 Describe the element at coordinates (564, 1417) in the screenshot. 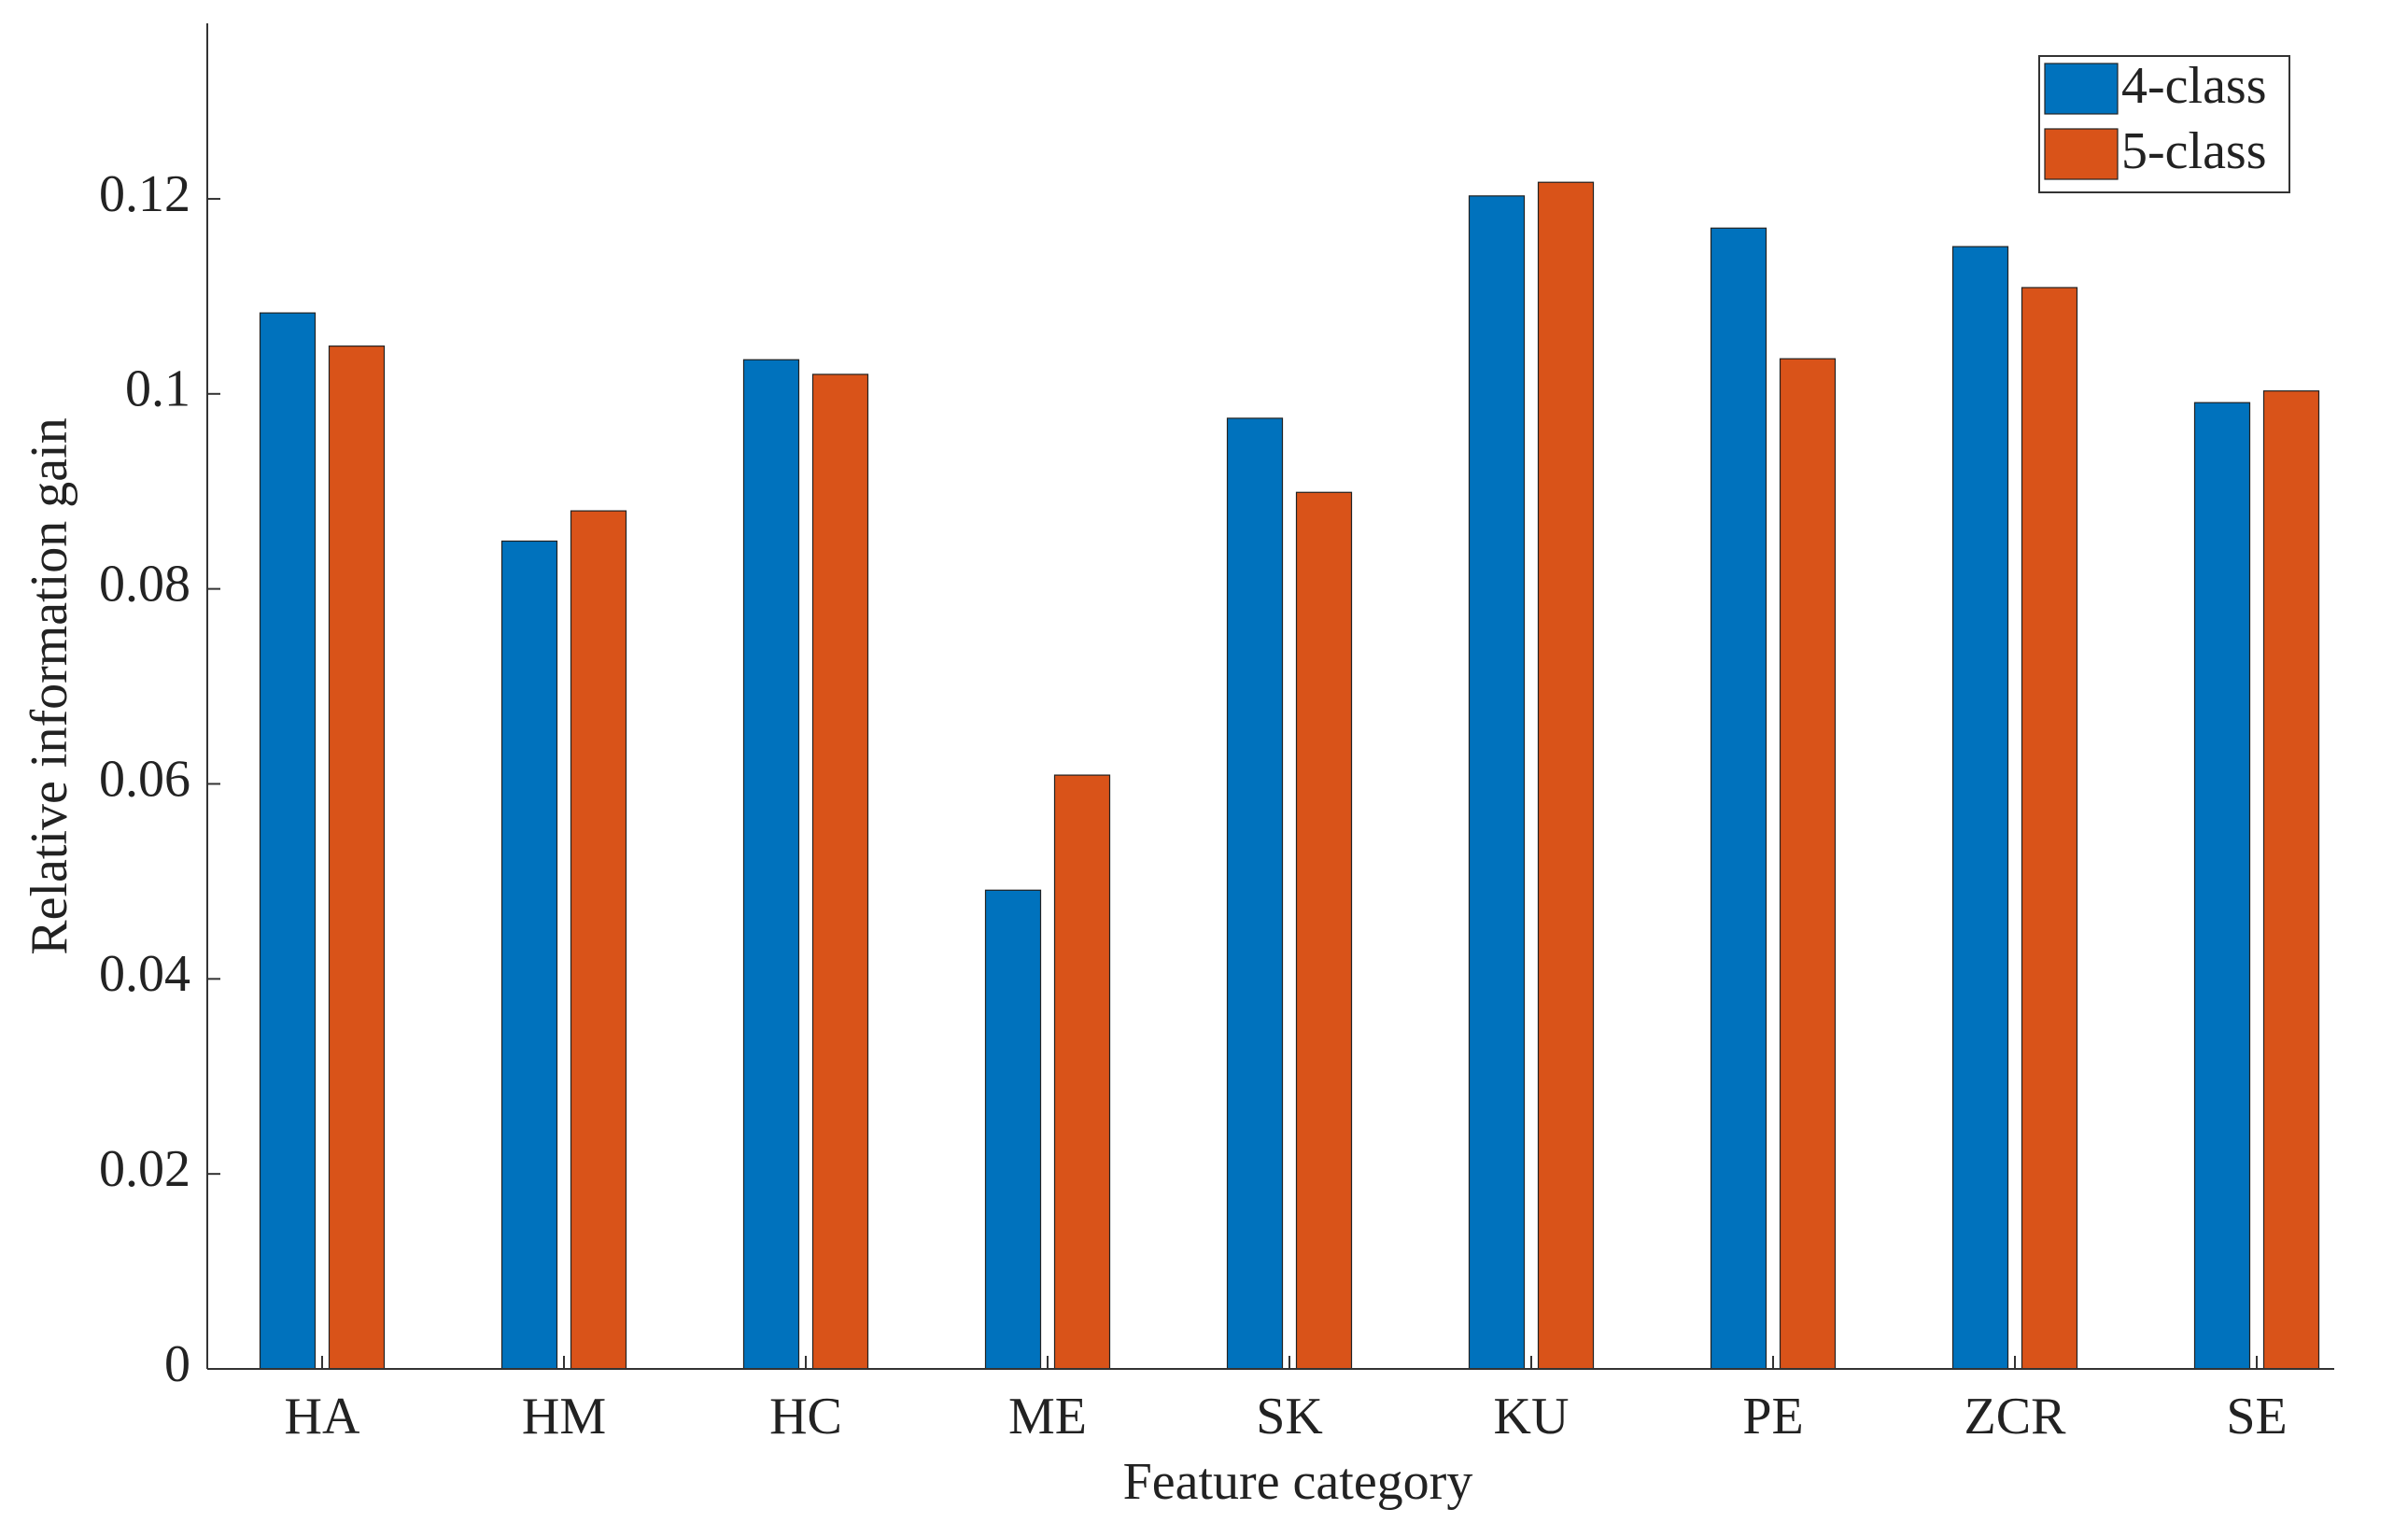

I see `x-tick-label: HM` at that location.